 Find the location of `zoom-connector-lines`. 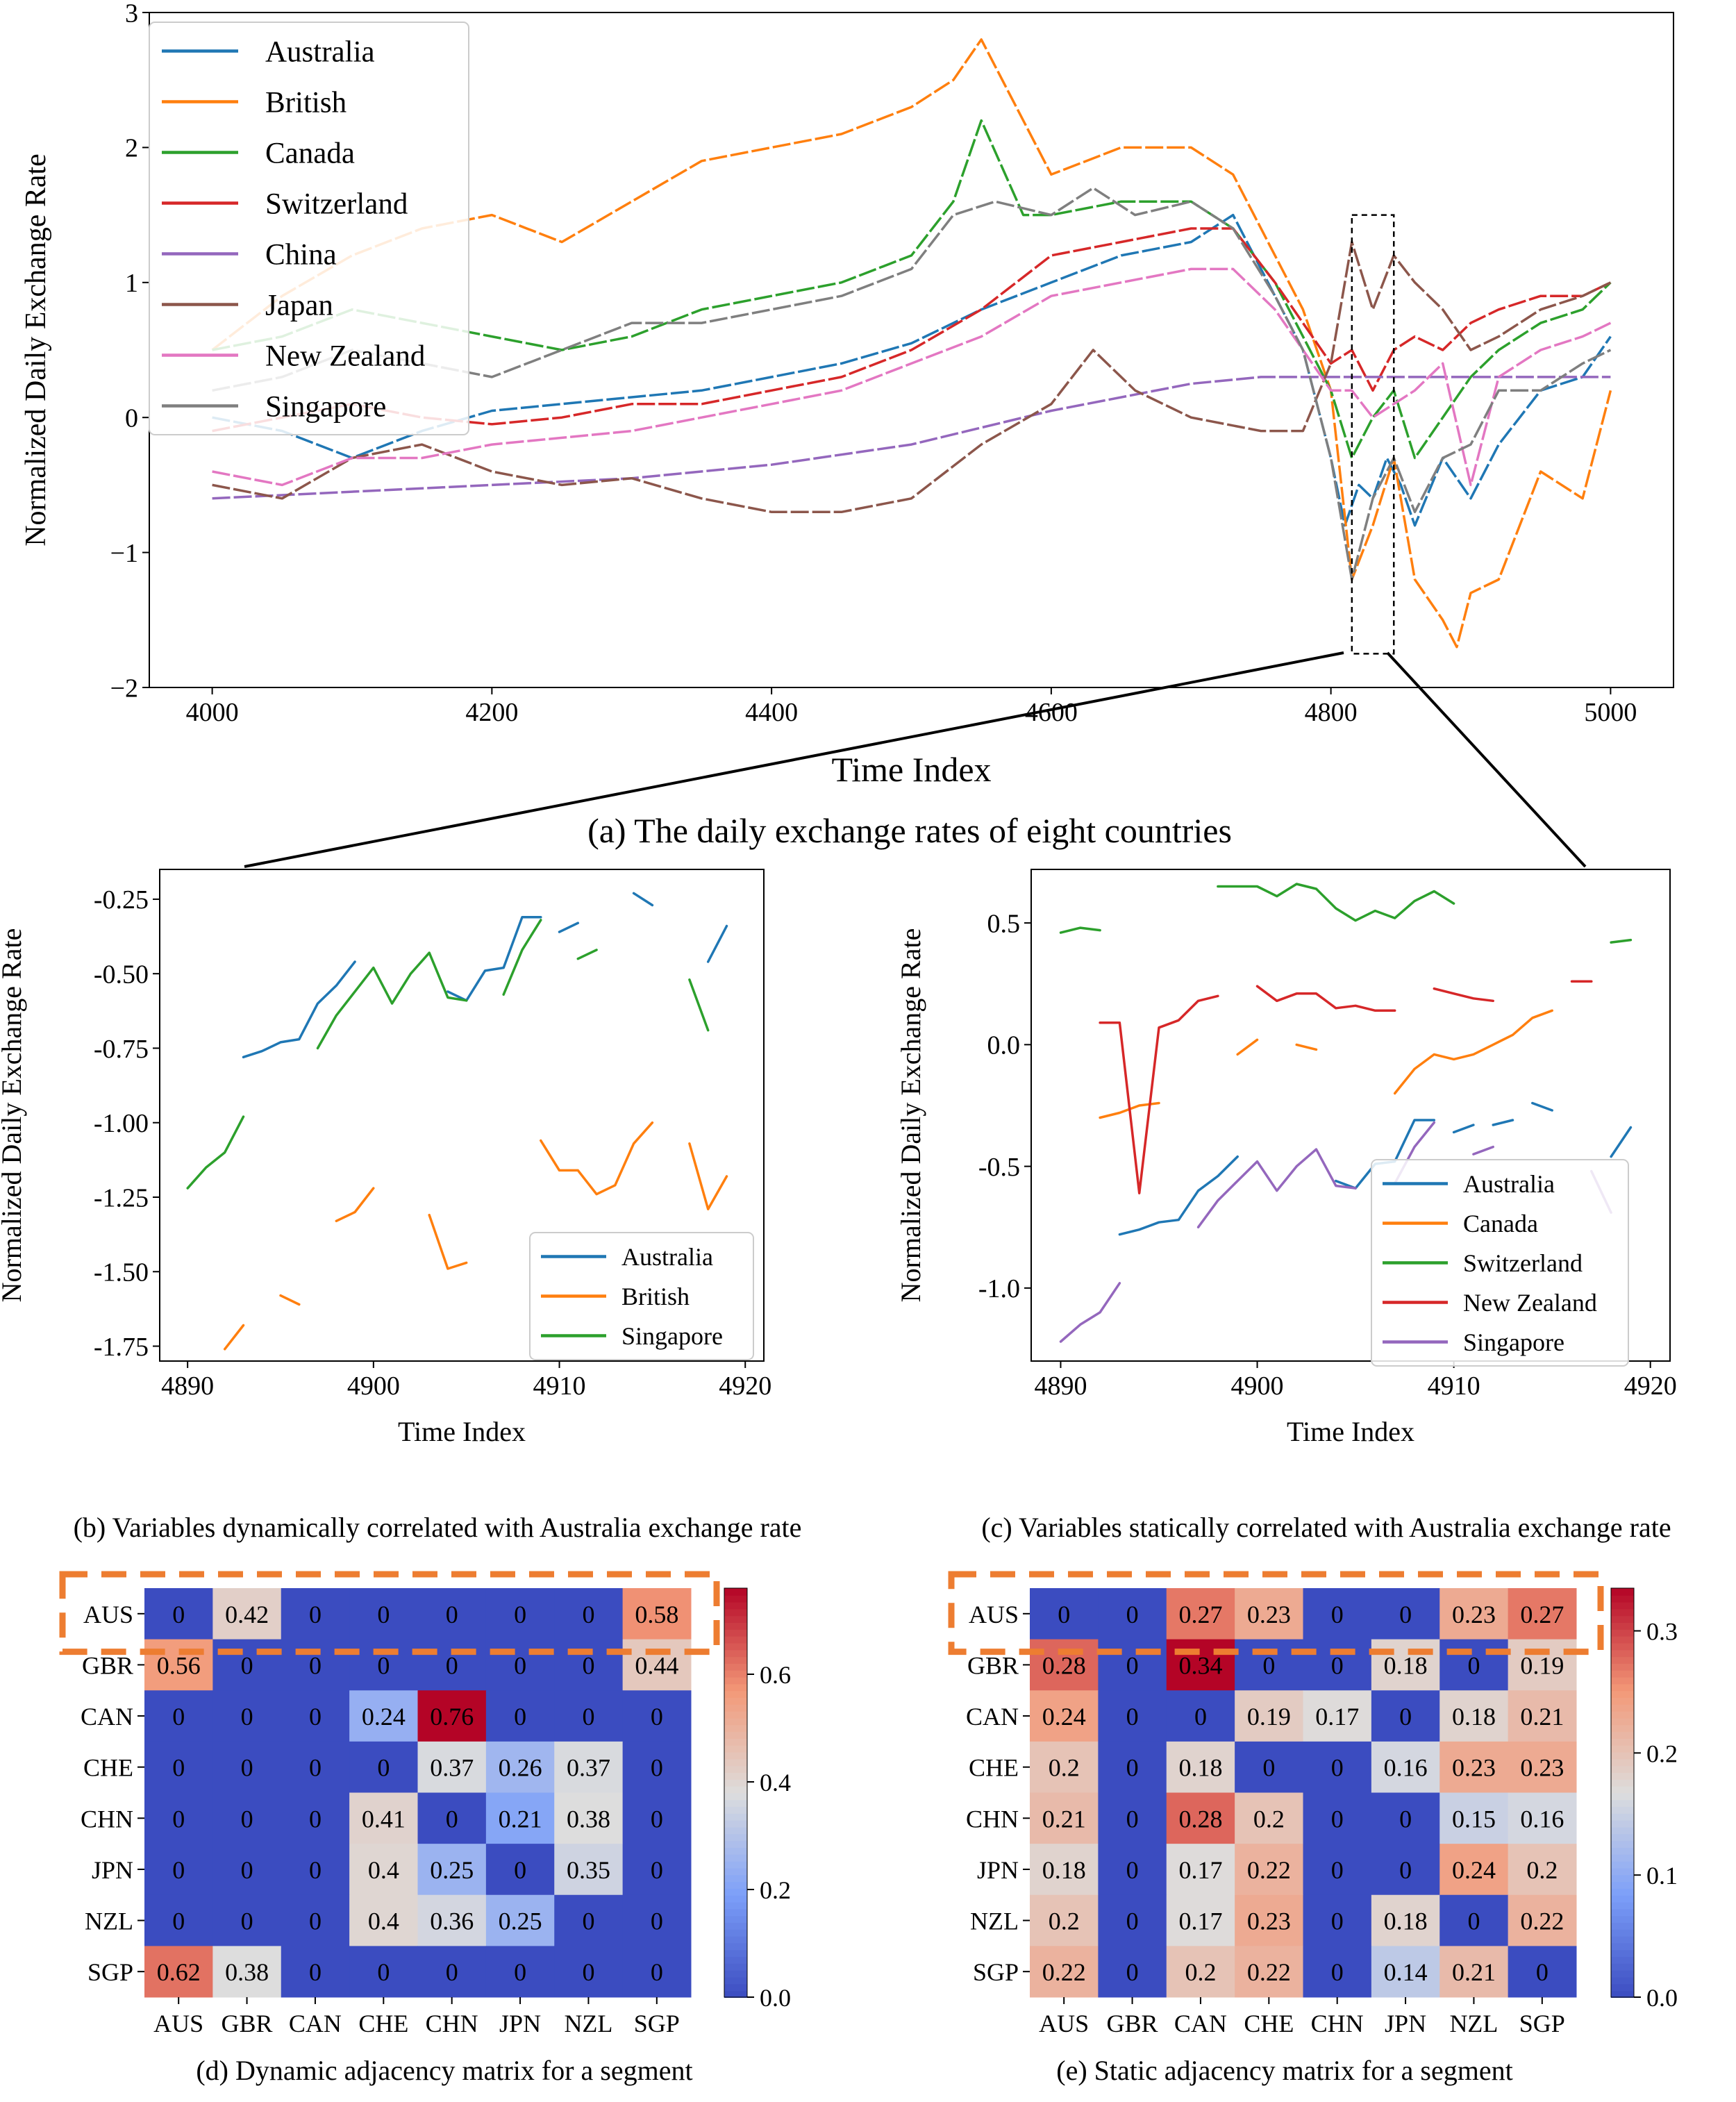

zoom-connector-lines is located at coordinates (915, 759).